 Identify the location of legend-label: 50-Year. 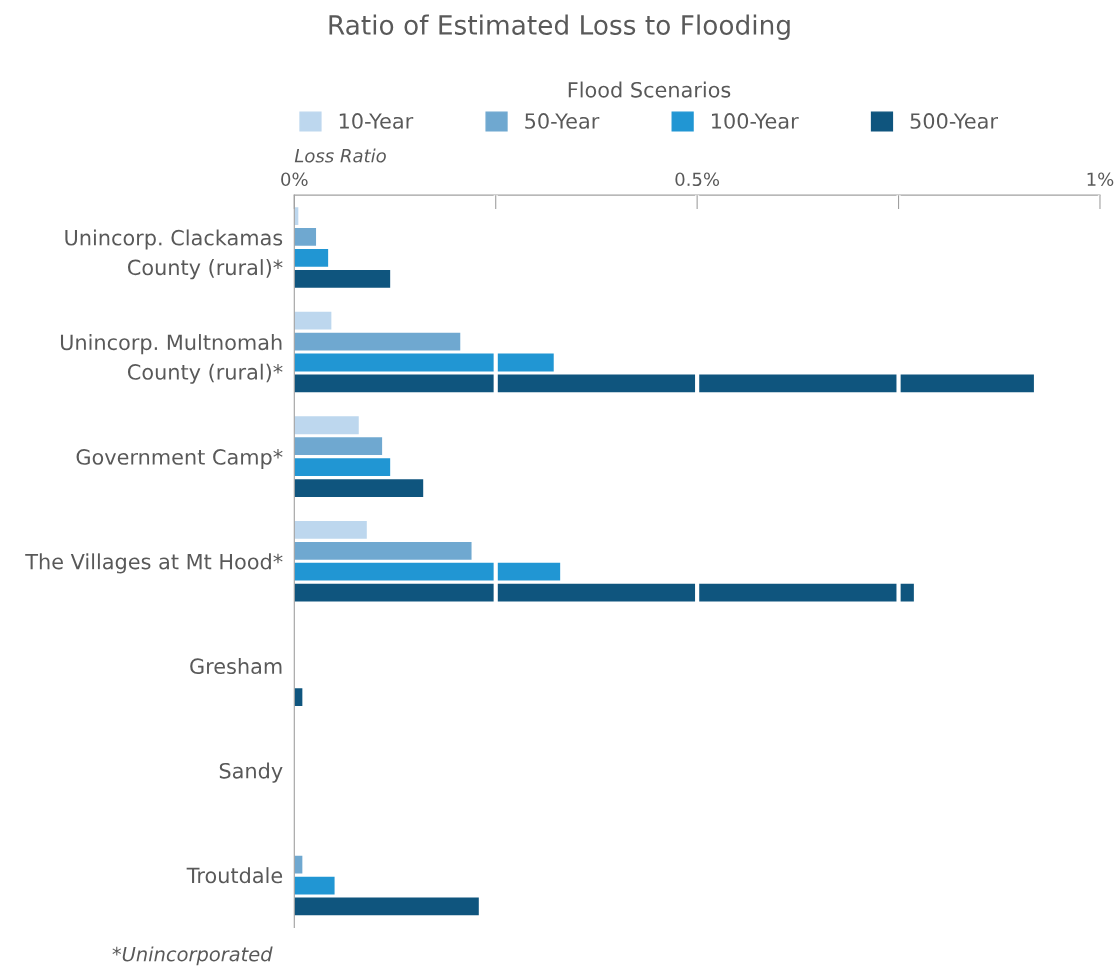
(562, 121).